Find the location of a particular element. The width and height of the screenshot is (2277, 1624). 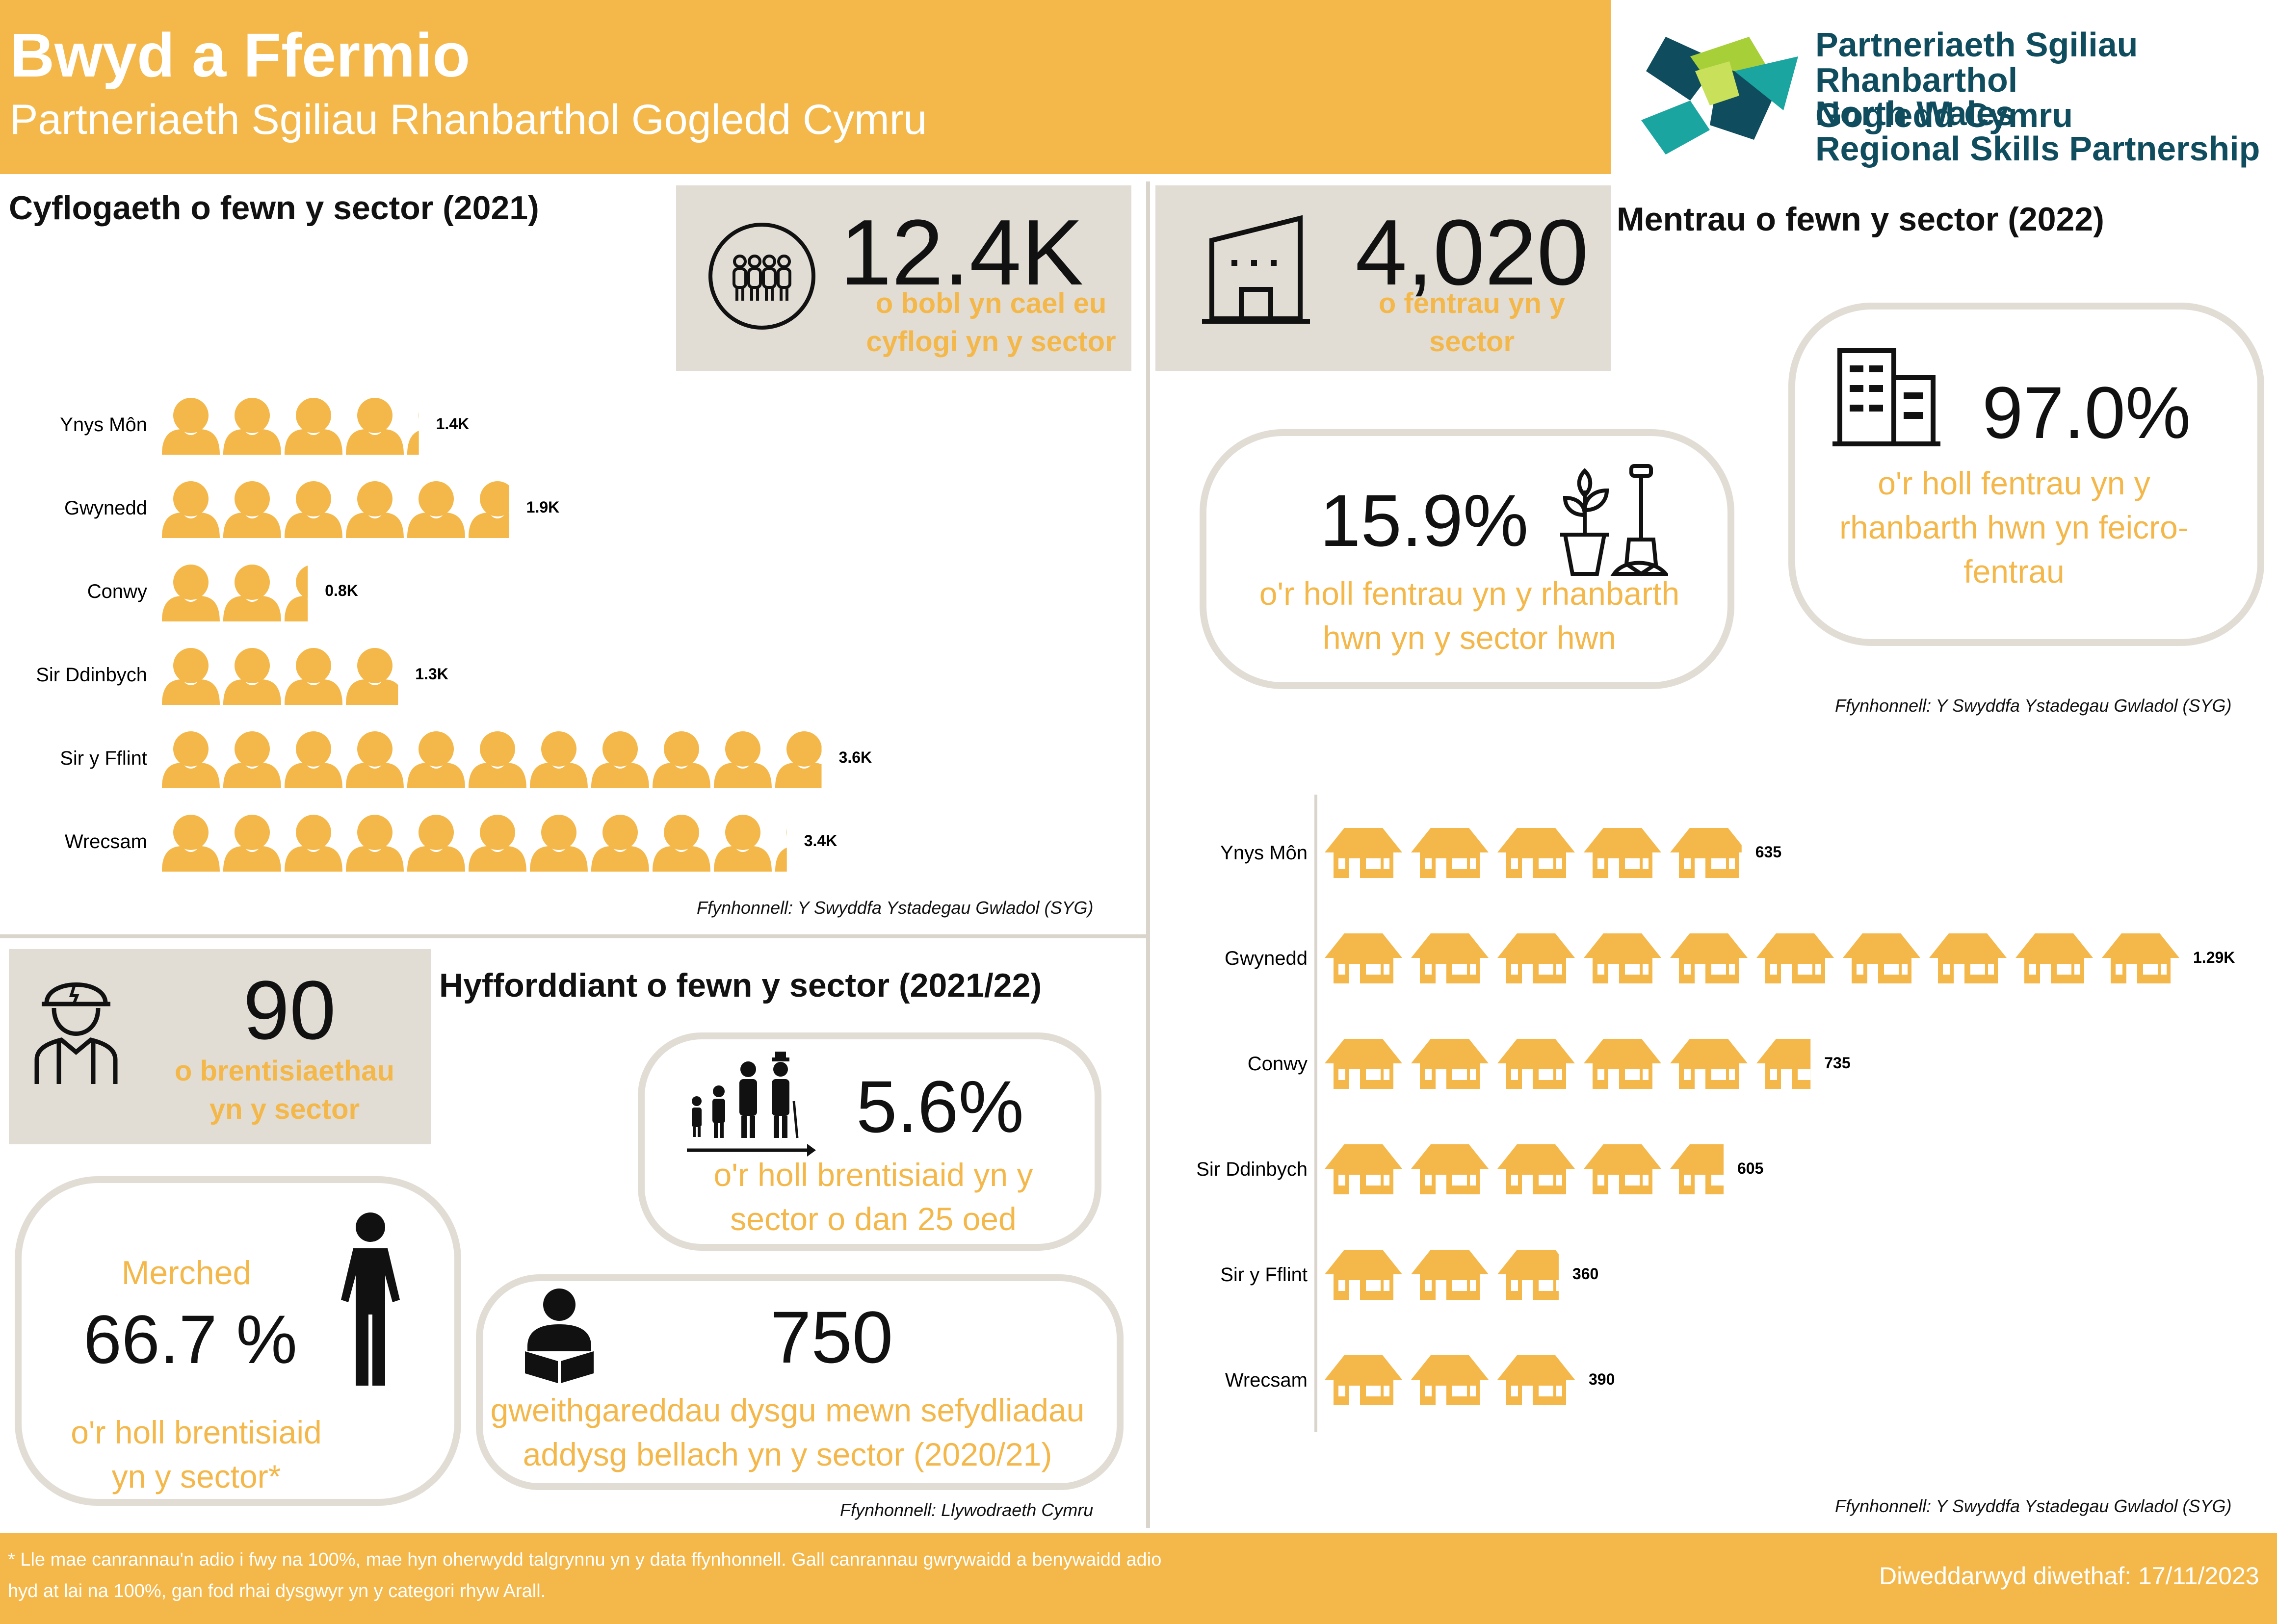

fe-box is located at coordinates (800, 1382).